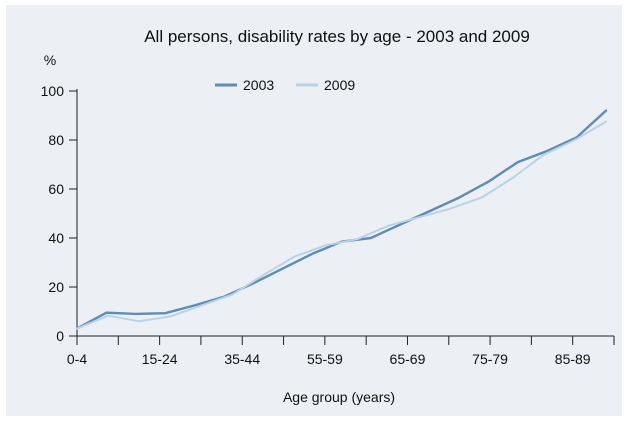 Image resolution: width=628 pixels, height=421 pixels. I want to click on x-tick-label: 0-4, so click(77, 359).